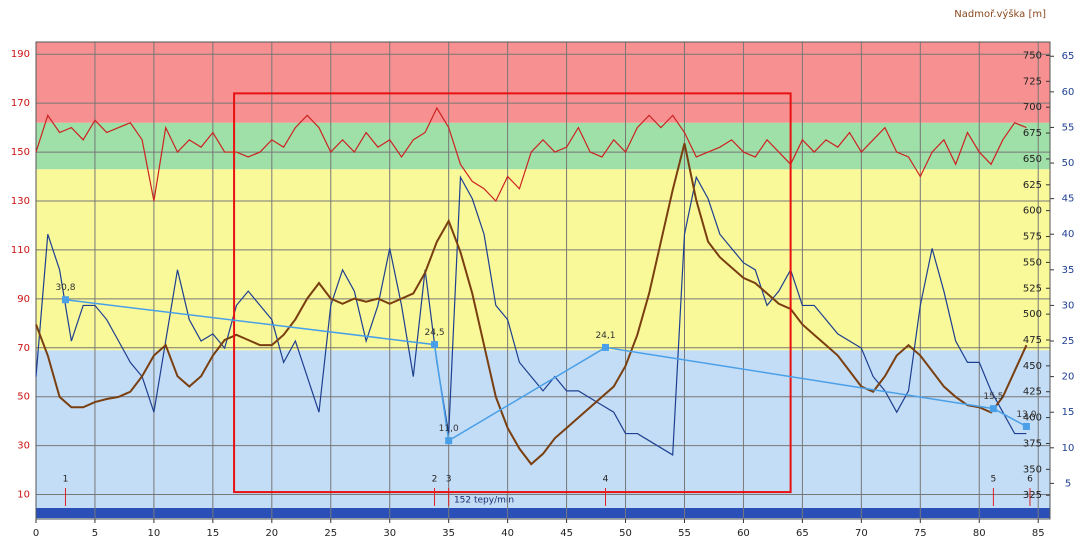  I want to click on lap-speed-label: 24,5, so click(435, 333).